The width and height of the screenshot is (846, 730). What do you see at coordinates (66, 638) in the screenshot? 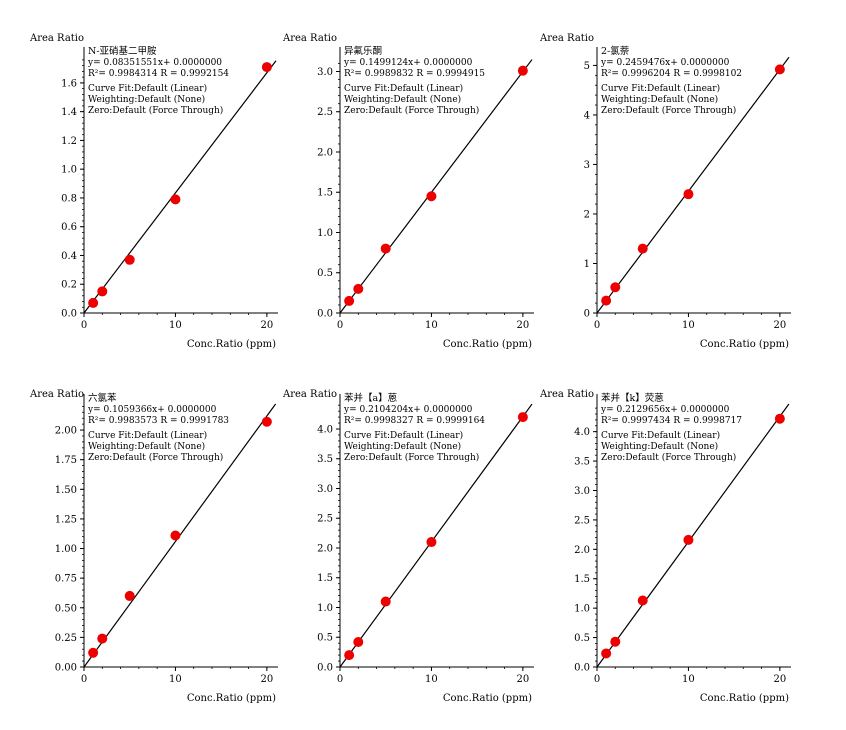
I see `y-tick-label: 0.25` at bounding box center [66, 638].